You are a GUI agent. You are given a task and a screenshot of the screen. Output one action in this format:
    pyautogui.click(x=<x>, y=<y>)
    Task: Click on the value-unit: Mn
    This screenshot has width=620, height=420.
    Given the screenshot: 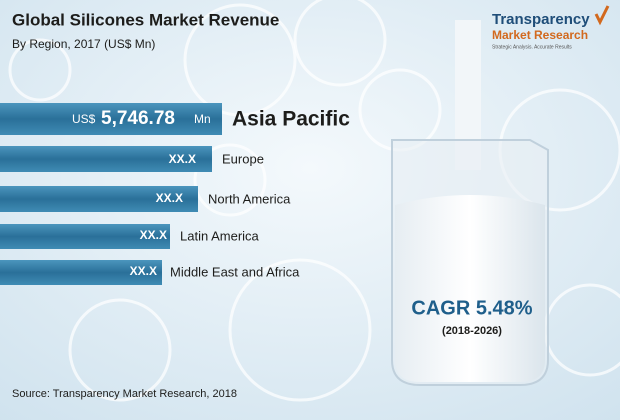 What is the action you would take?
    pyautogui.click(x=202, y=119)
    